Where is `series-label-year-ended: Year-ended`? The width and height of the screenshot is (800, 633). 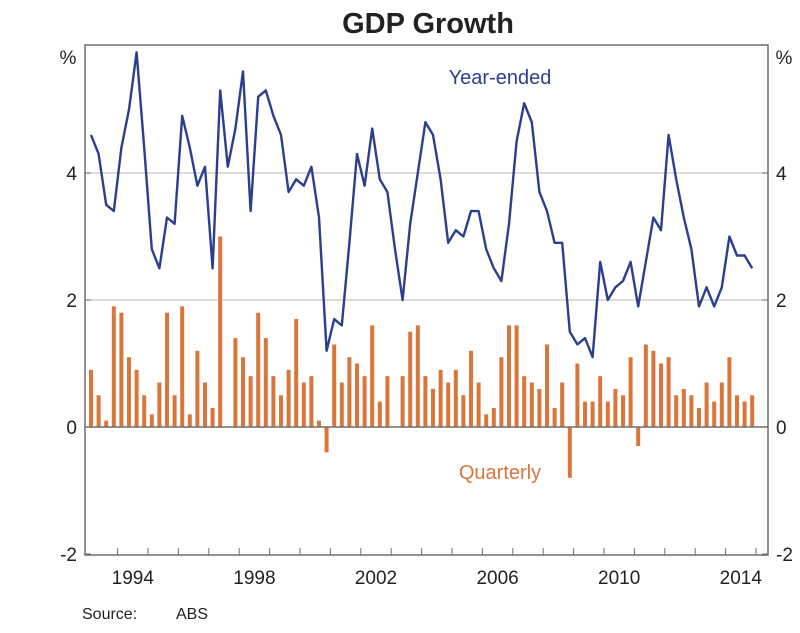
series-label-year-ended: Year-ended is located at coordinates (500, 78).